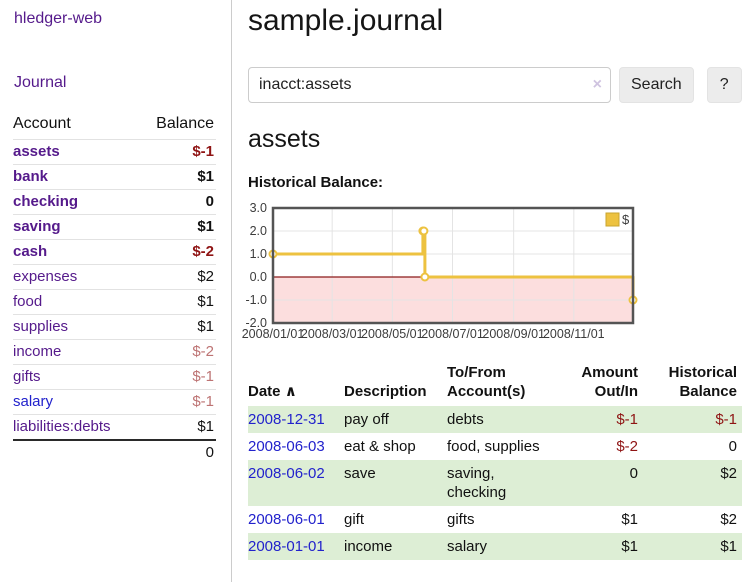 The image size is (742, 582). Describe the element at coordinates (177, 452) in the screenshot. I see `total-balance: 0` at that location.